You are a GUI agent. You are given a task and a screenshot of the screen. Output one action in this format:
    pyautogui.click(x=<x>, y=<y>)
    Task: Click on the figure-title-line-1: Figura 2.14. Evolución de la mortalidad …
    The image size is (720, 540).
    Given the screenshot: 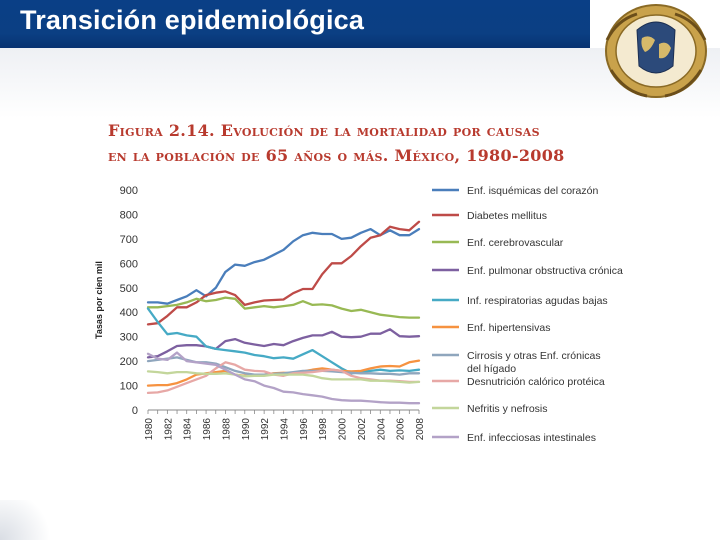 What is the action you would take?
    pyautogui.click(x=324, y=130)
    